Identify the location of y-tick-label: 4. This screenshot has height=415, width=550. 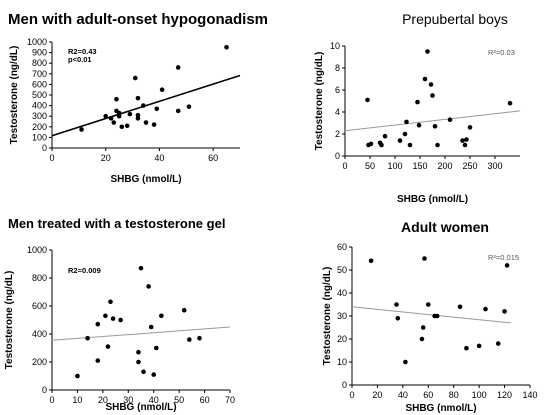
(337, 112).